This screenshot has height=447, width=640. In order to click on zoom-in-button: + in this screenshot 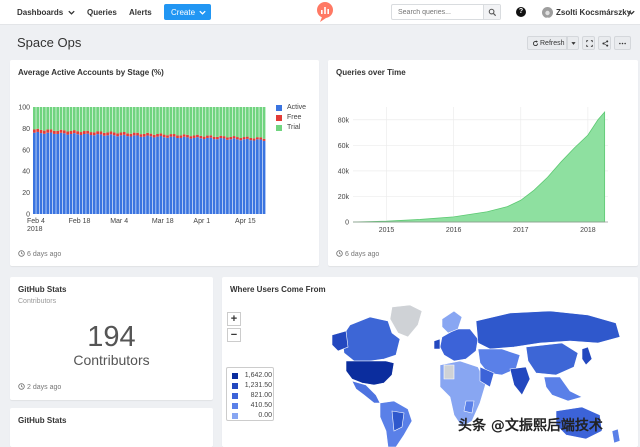, I will do `click(234, 319)`.